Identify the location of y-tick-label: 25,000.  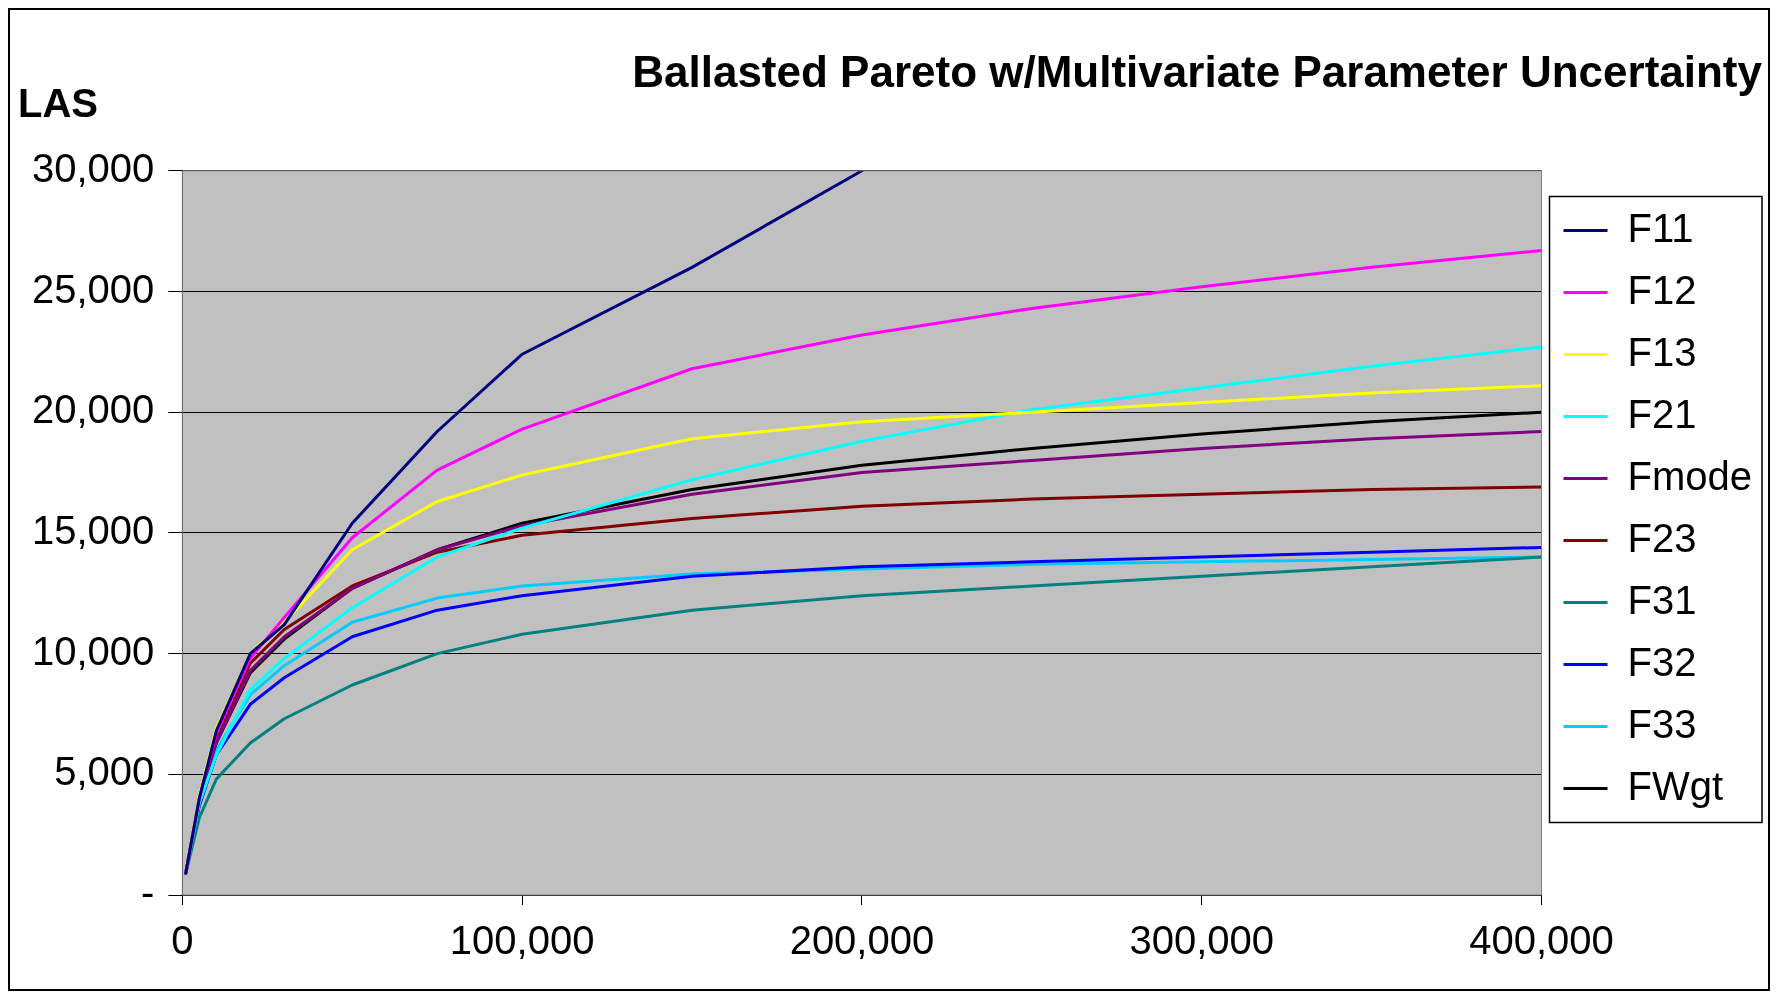
(93, 288).